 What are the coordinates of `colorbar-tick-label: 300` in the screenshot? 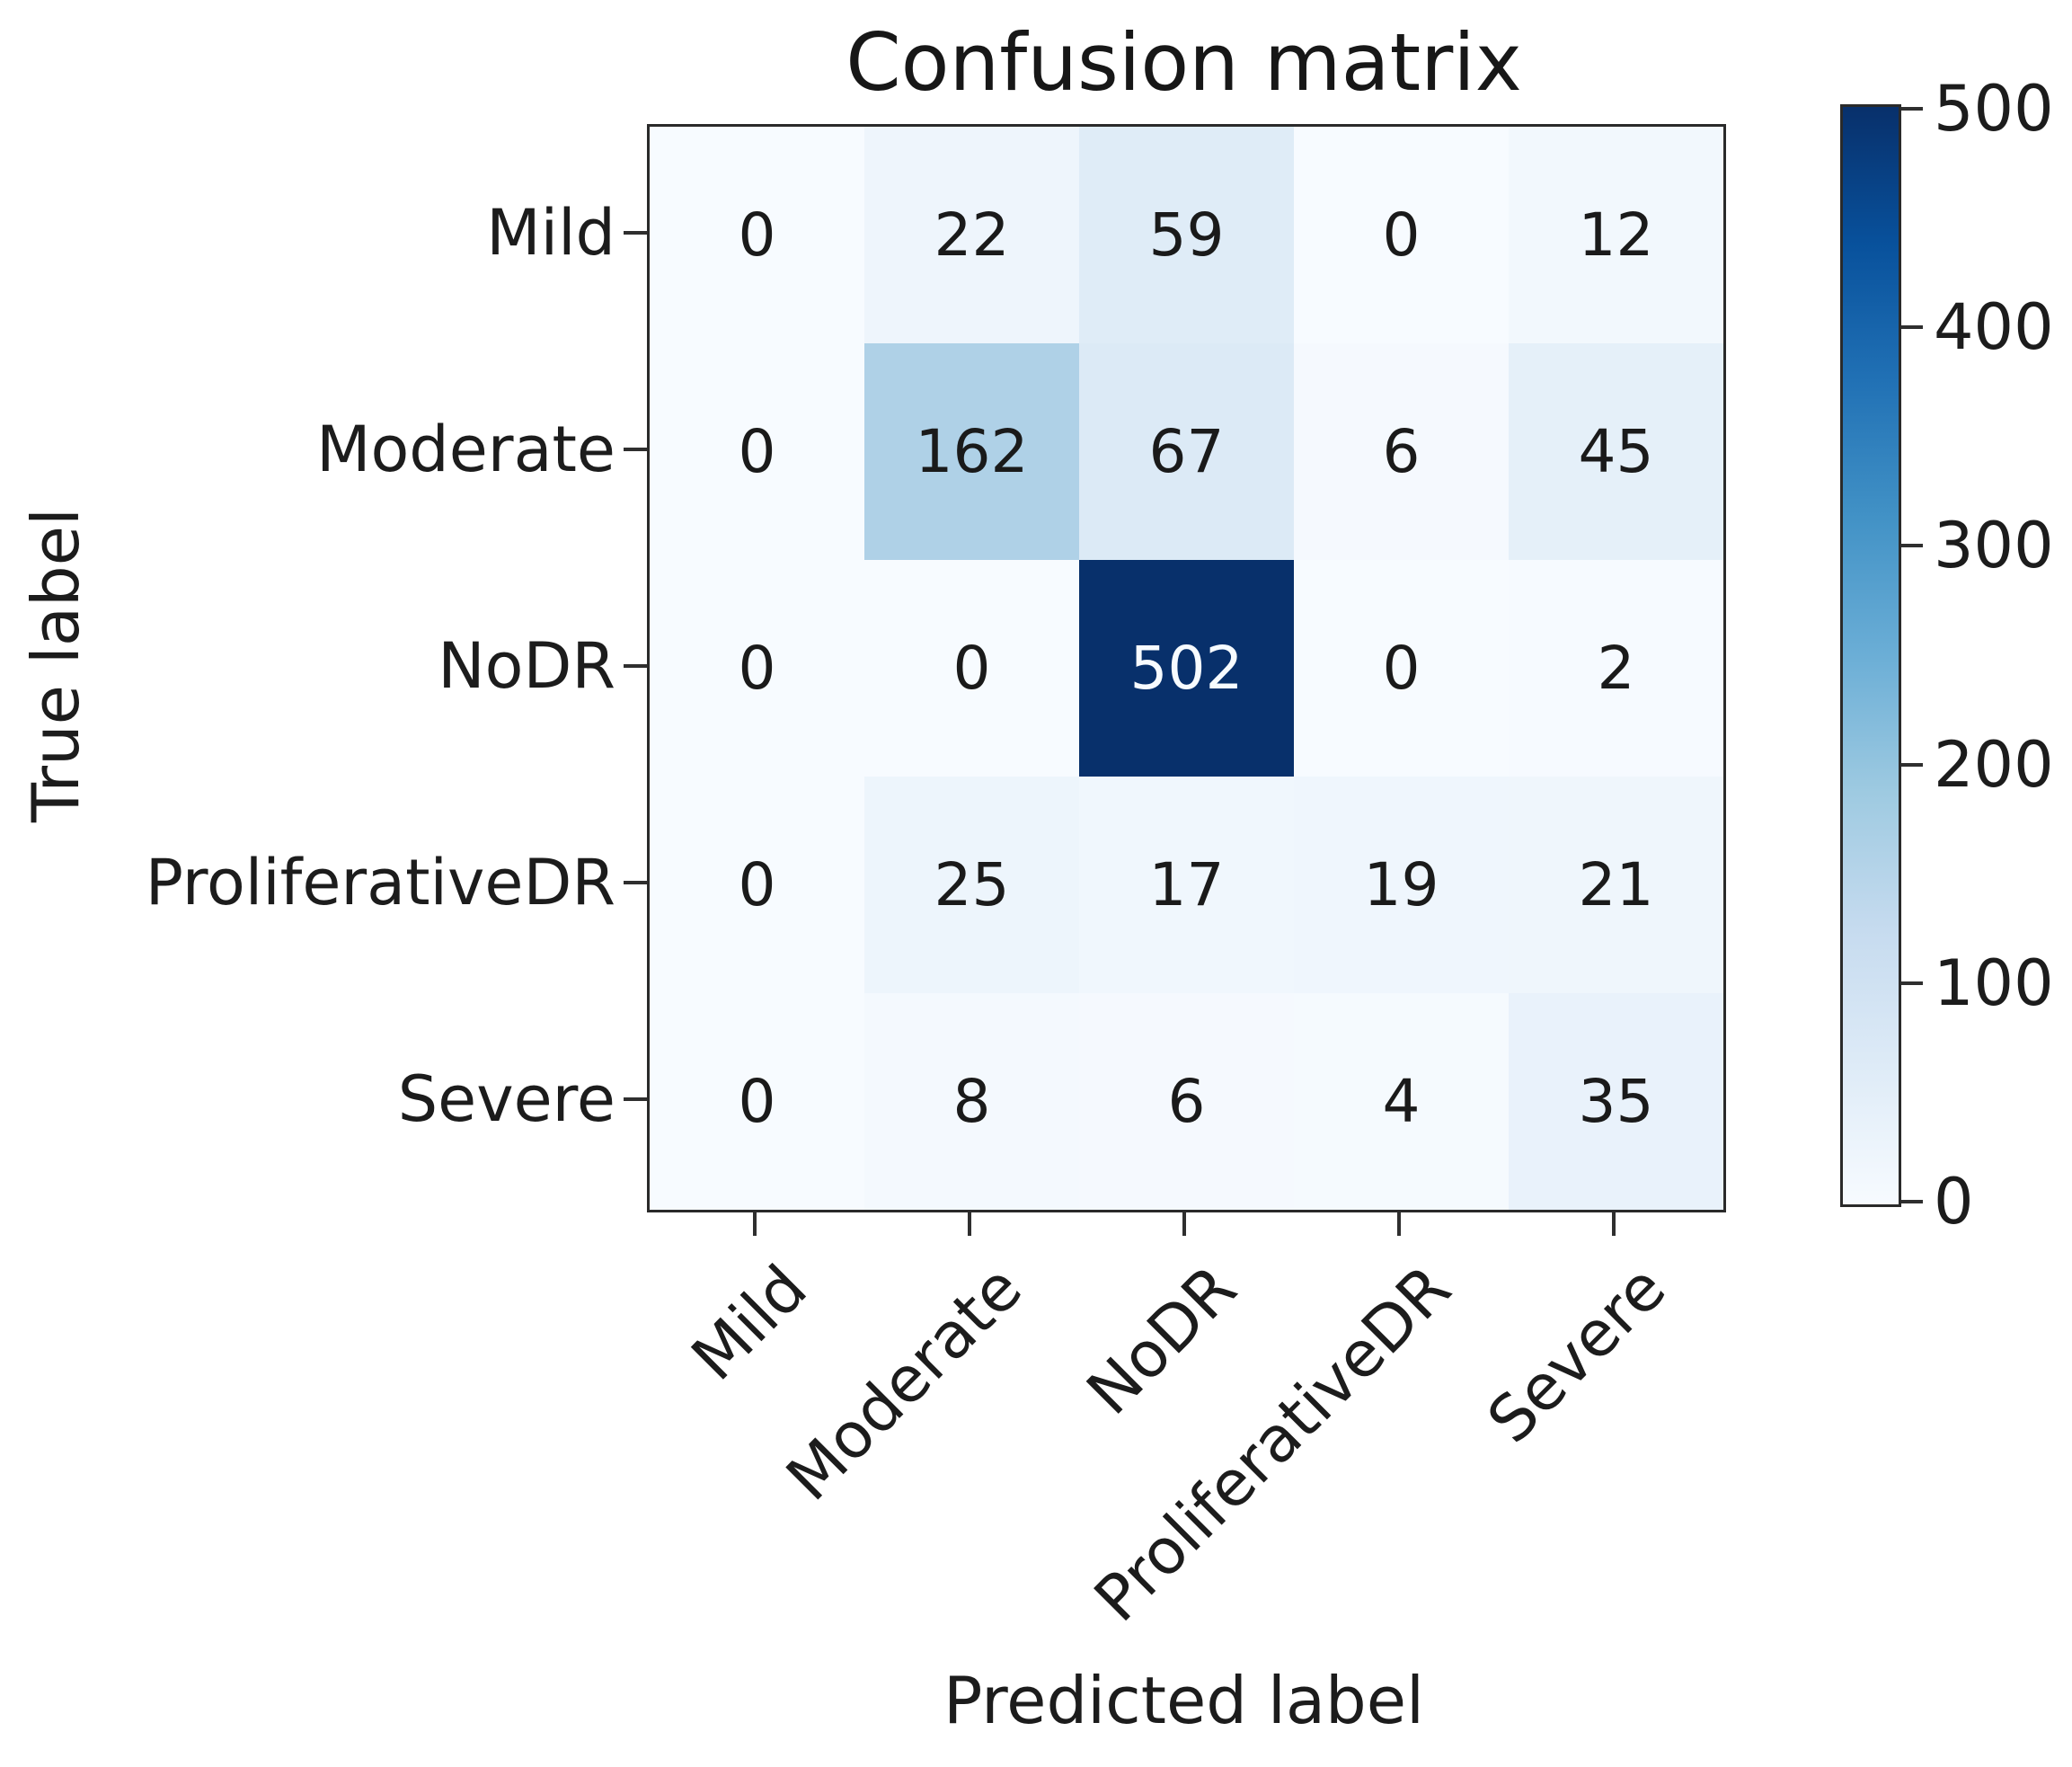 It's located at (1994, 546).